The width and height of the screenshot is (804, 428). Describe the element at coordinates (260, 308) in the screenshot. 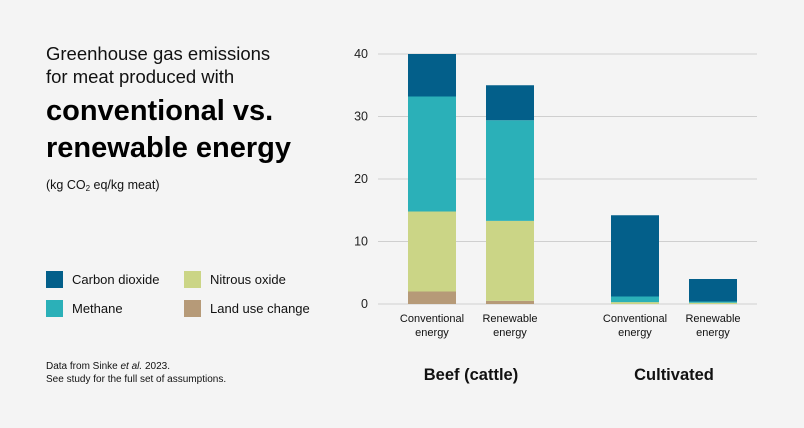

I see `legend-label-land-use-change: Land use change` at that location.